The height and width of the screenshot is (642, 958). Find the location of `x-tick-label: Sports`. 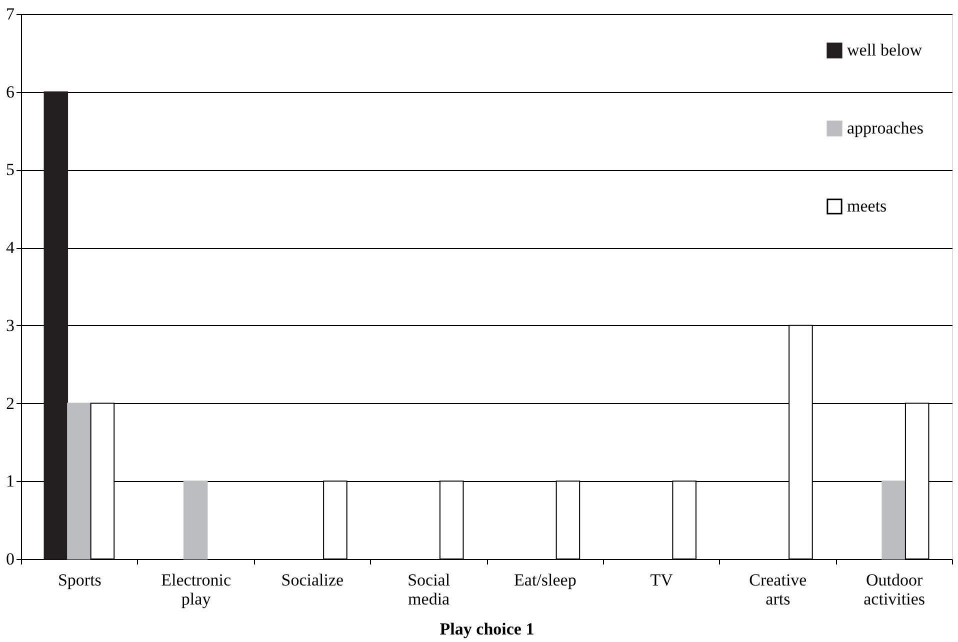

x-tick-label: Sports is located at coordinates (80, 580).